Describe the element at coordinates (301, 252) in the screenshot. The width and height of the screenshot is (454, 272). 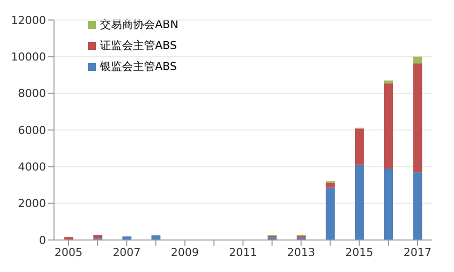
I see `x-tick-label: 2013` at that location.